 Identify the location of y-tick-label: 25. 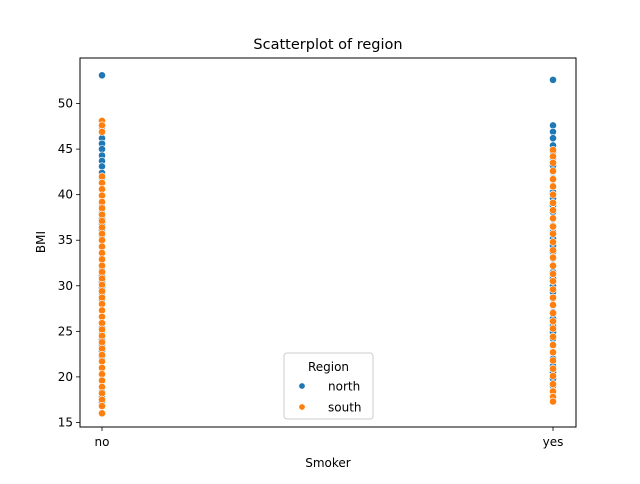
(65, 331).